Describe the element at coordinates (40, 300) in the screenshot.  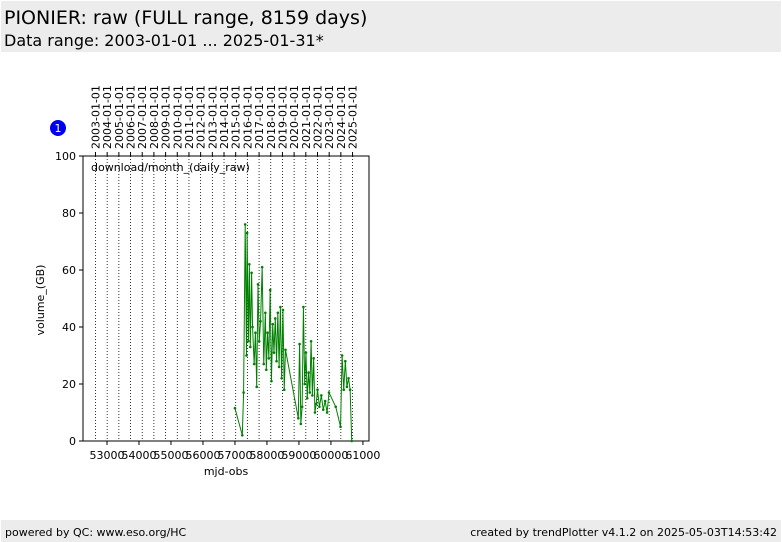
I see `y-axis-label: volume_(GB)` at that location.